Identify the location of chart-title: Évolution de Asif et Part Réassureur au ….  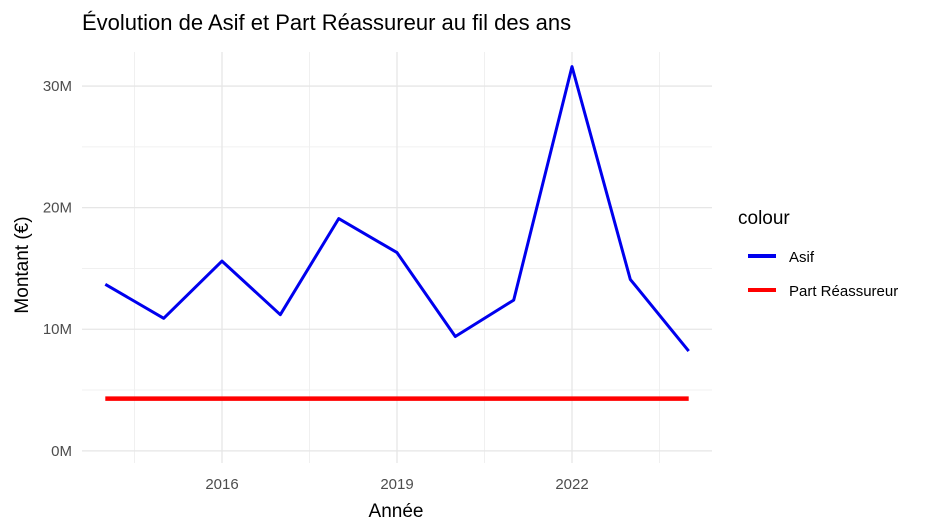
(326, 22).